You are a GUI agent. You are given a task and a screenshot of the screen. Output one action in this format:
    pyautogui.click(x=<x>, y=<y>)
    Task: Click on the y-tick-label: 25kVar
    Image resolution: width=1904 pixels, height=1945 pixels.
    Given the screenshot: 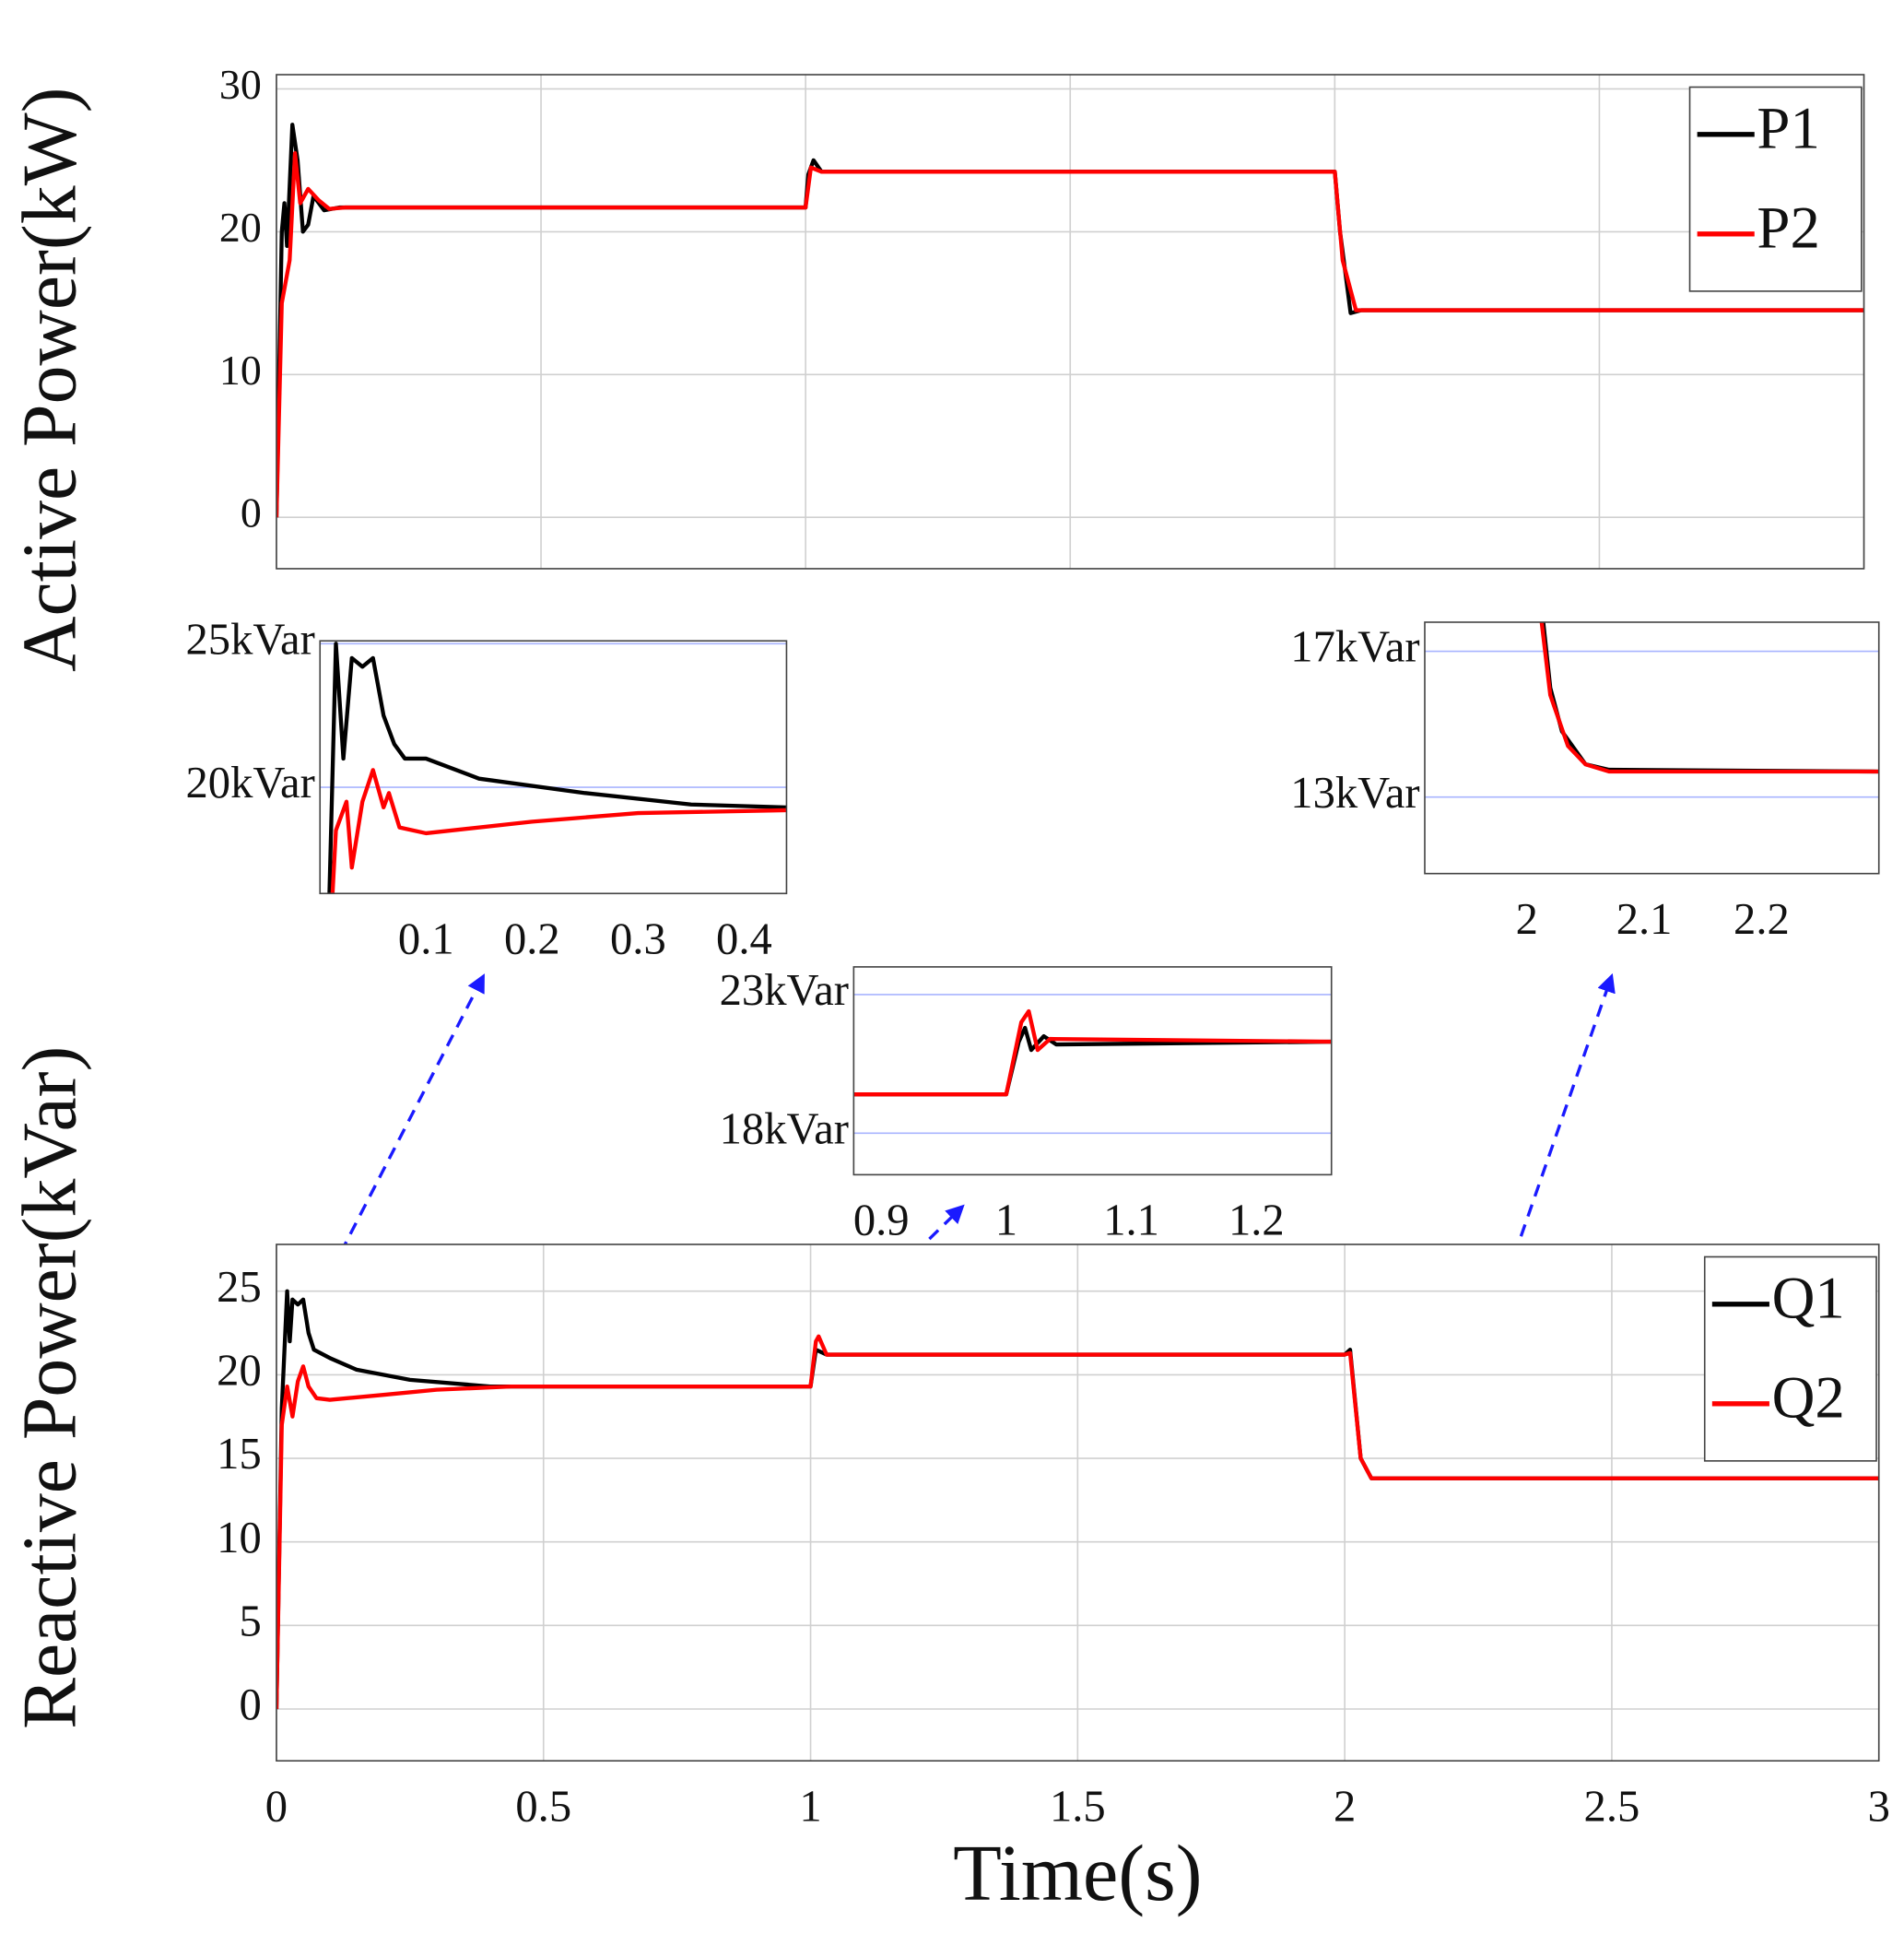 What is the action you would take?
    pyautogui.click(x=250, y=640)
    